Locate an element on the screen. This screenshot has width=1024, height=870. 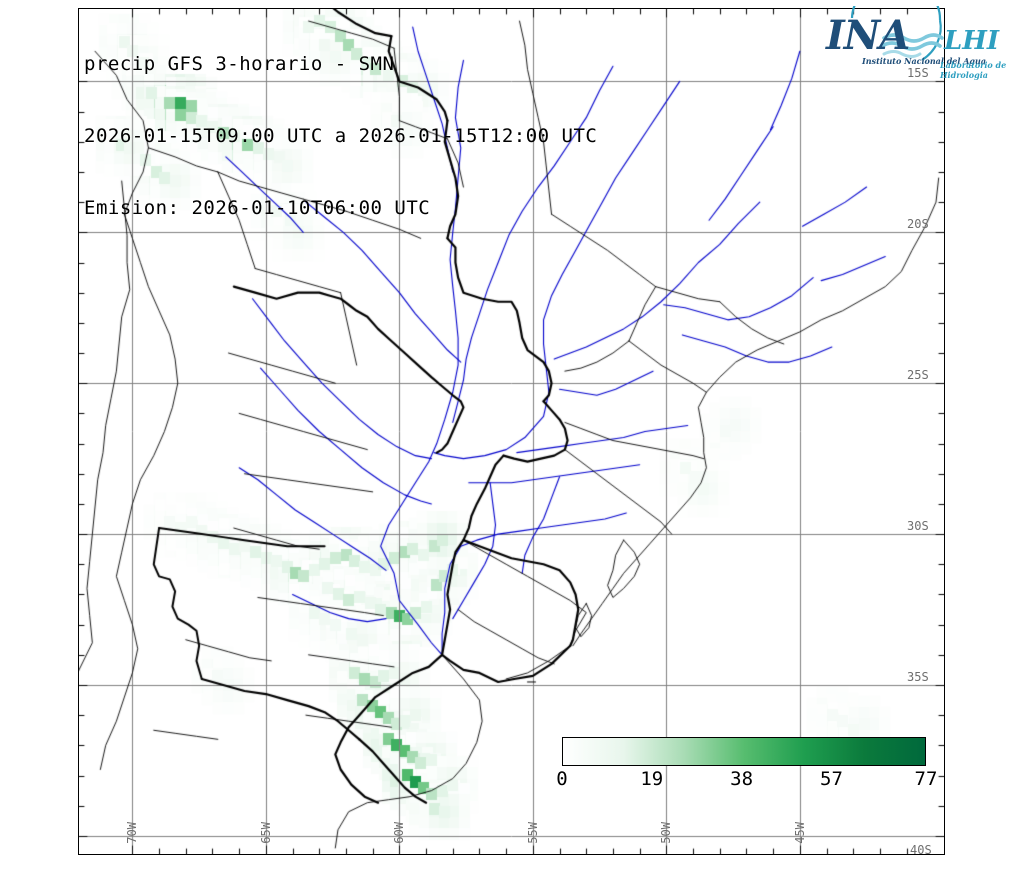
precipitation-colorbar is located at coordinates (744, 751).